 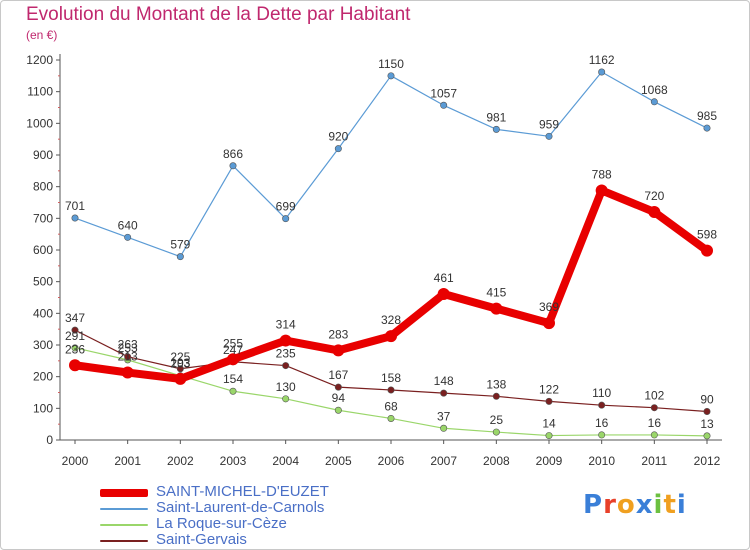 What do you see at coordinates (42, 35) in the screenshot?
I see `chart-subtitle: (en €)` at bounding box center [42, 35].